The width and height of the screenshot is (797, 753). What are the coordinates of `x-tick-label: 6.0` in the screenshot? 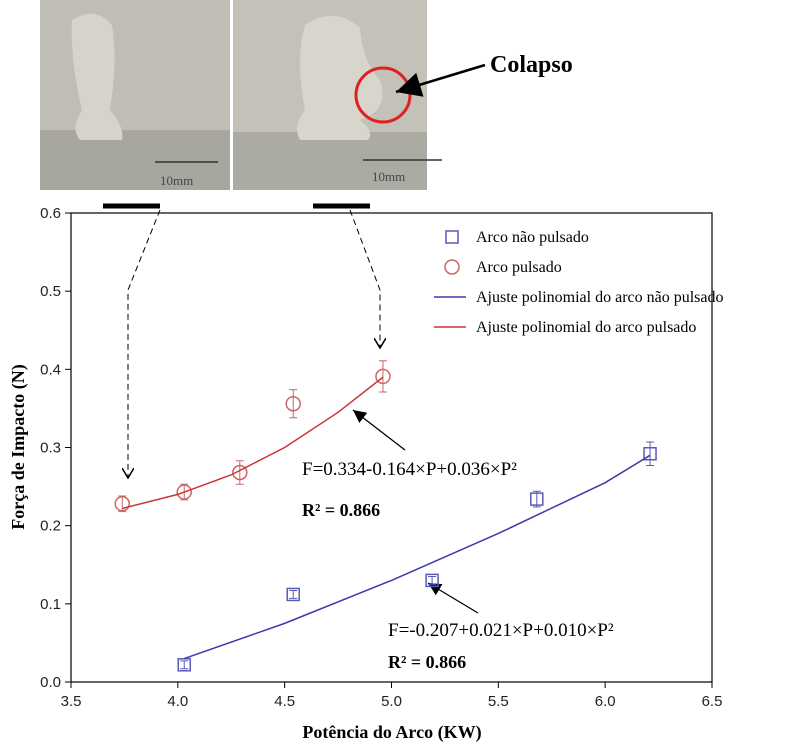 It's located at (605, 701).